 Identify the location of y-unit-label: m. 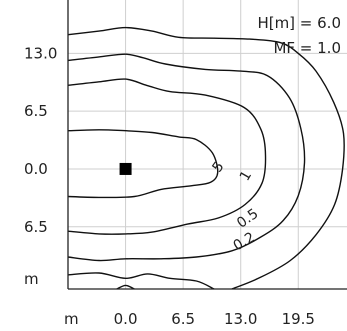
(31, 279).